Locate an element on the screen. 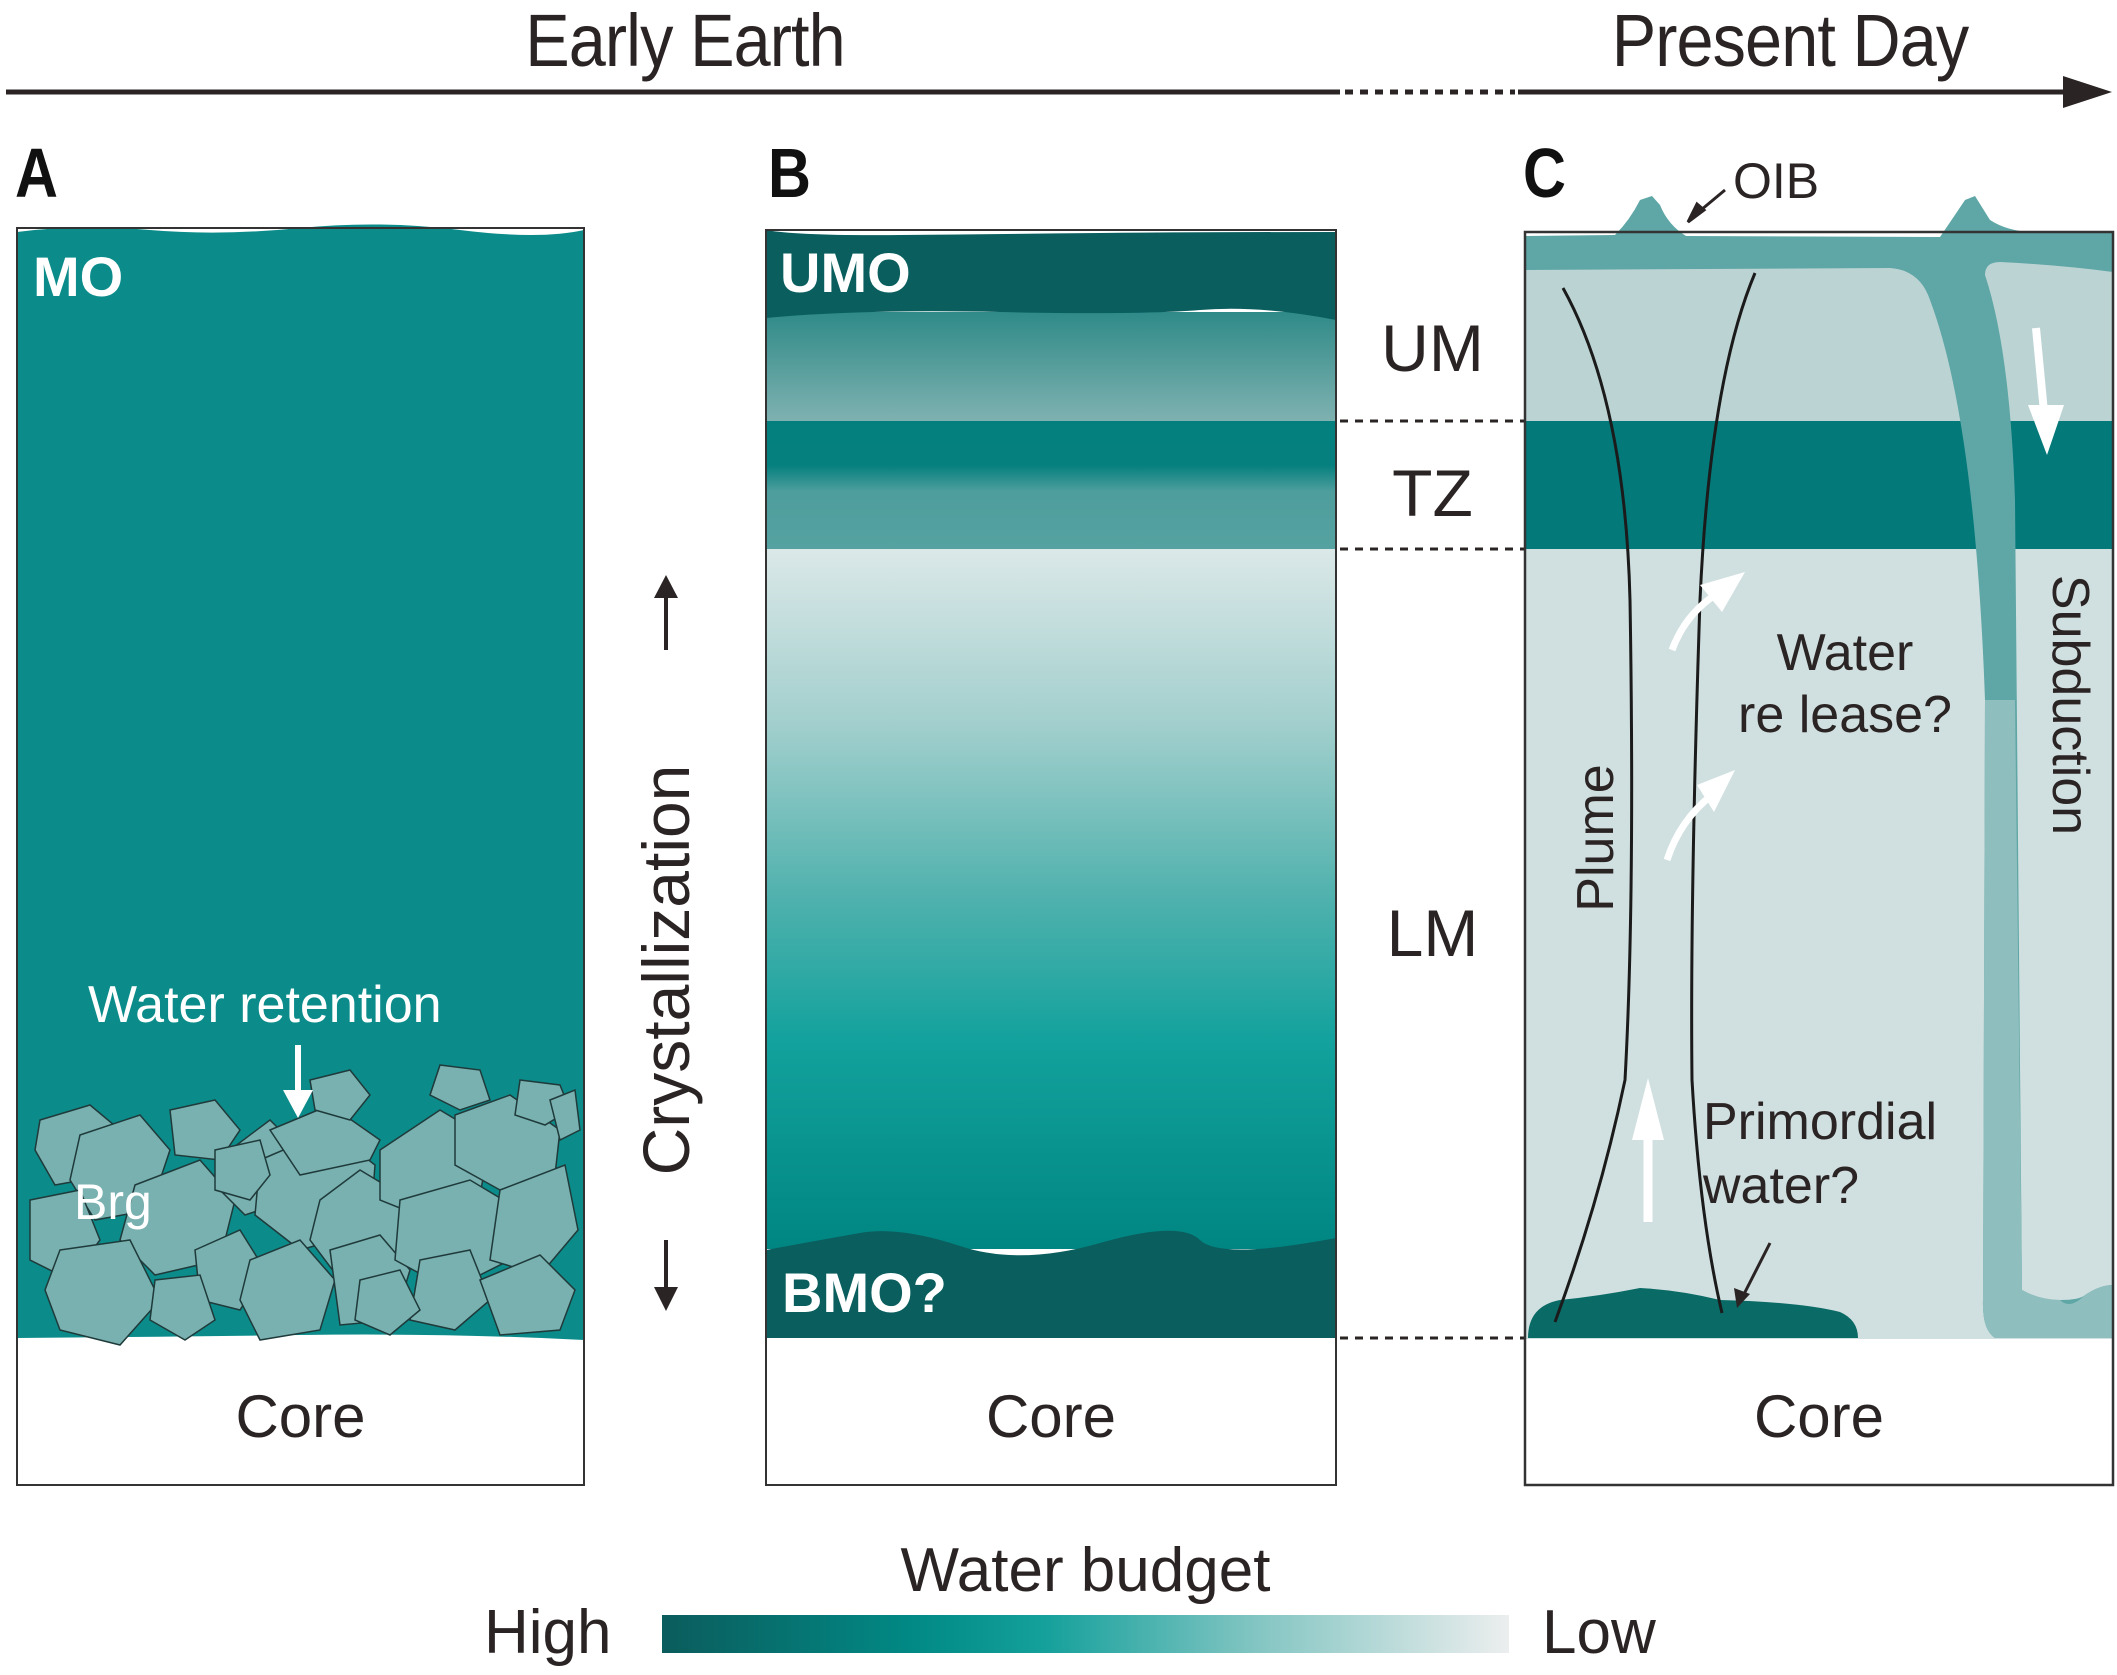 The image size is (2117, 1675). lm-label: LM is located at coordinates (1432, 933).